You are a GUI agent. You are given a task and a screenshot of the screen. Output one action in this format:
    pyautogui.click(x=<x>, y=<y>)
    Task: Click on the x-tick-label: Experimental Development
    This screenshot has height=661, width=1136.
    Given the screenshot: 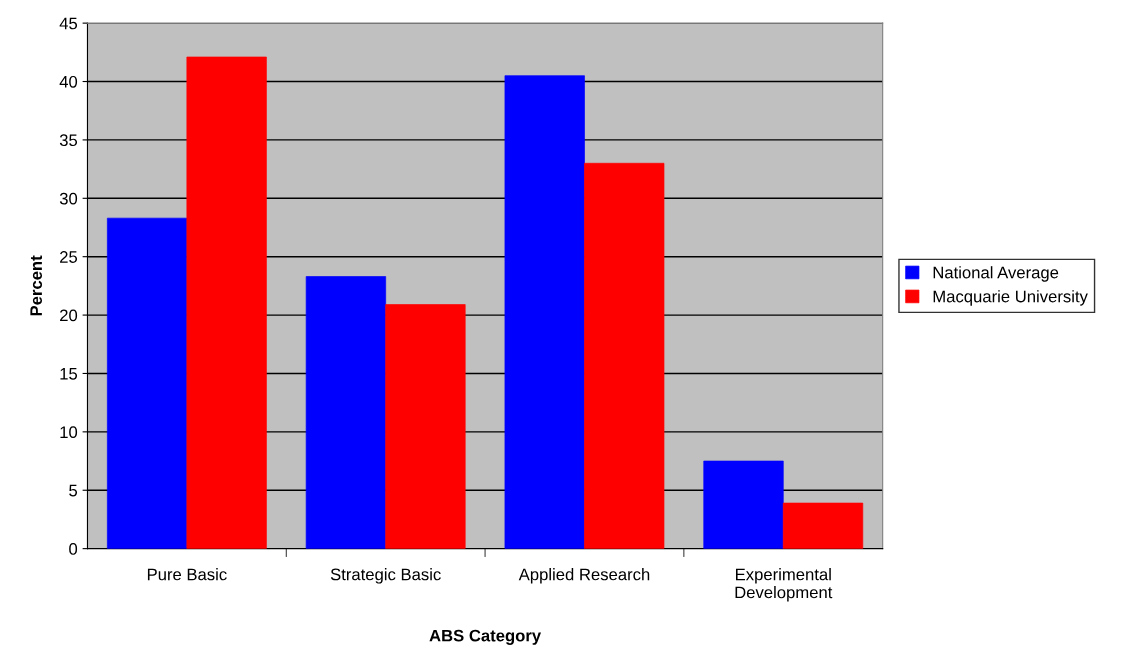 What is the action you would take?
    pyautogui.click(x=784, y=585)
    